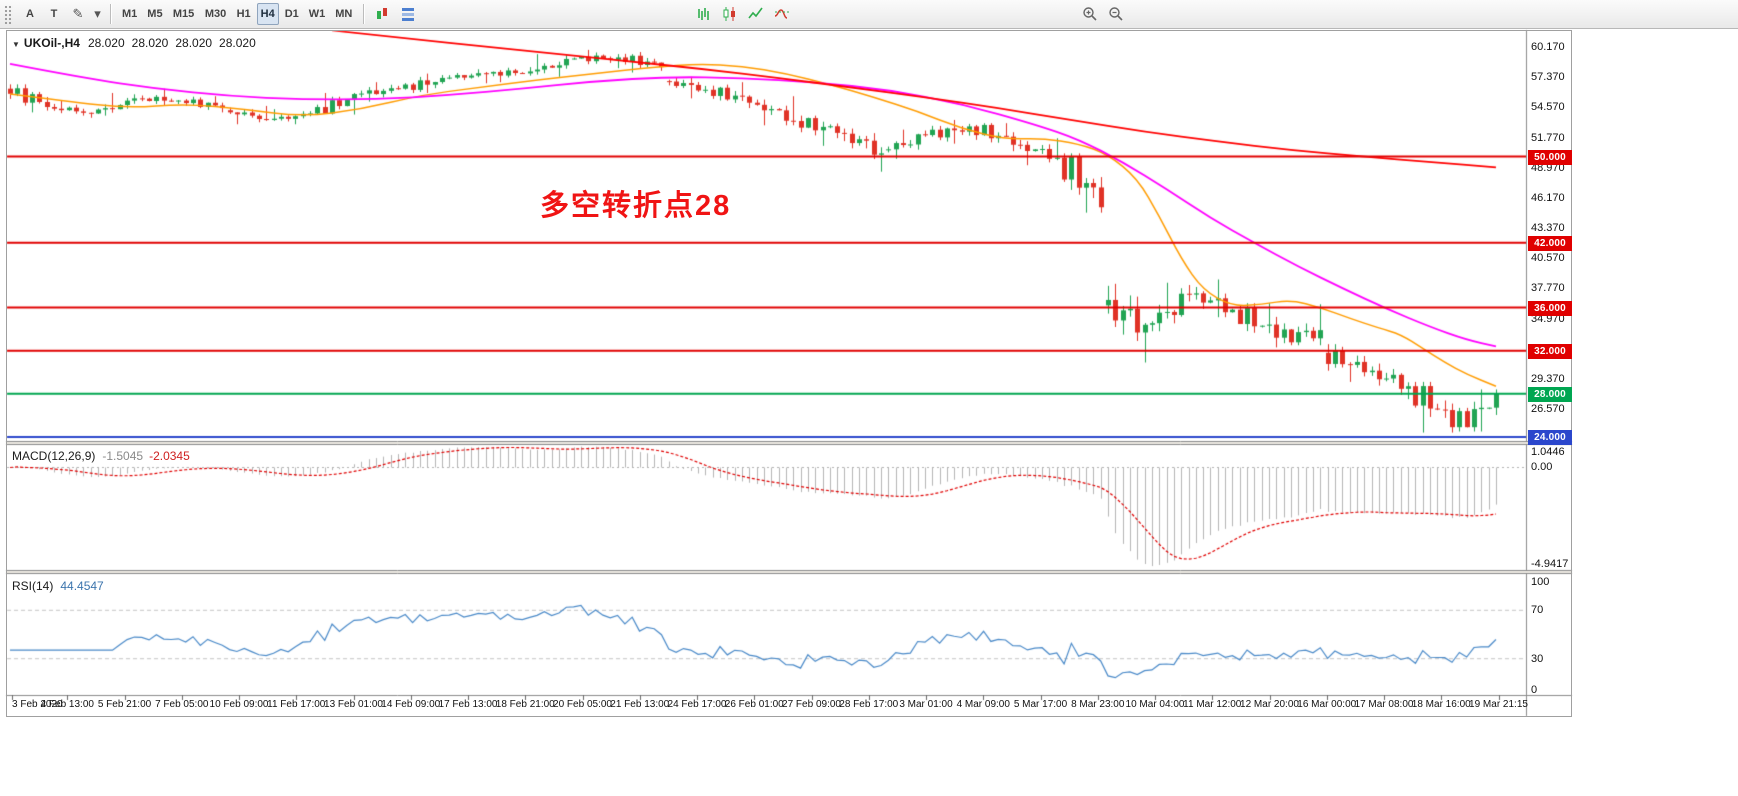  I want to click on symbol-header: ▼ UKOil-,H4 28.020 28.020 28.020 28.020, so click(137, 43).